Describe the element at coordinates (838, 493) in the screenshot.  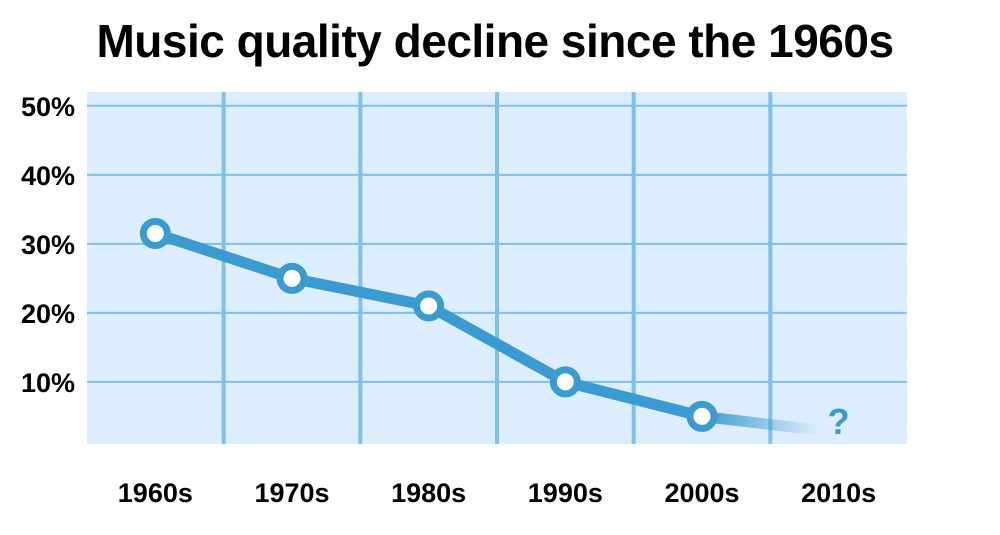
I see `x-tick-label: 2010s` at that location.